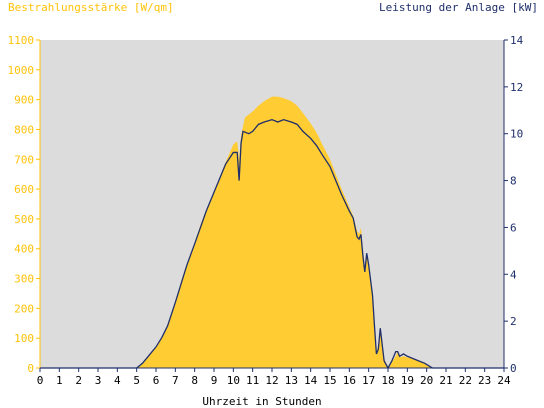  Describe the element at coordinates (233, 380) in the screenshot. I see `x-tick-label: 10` at that location.